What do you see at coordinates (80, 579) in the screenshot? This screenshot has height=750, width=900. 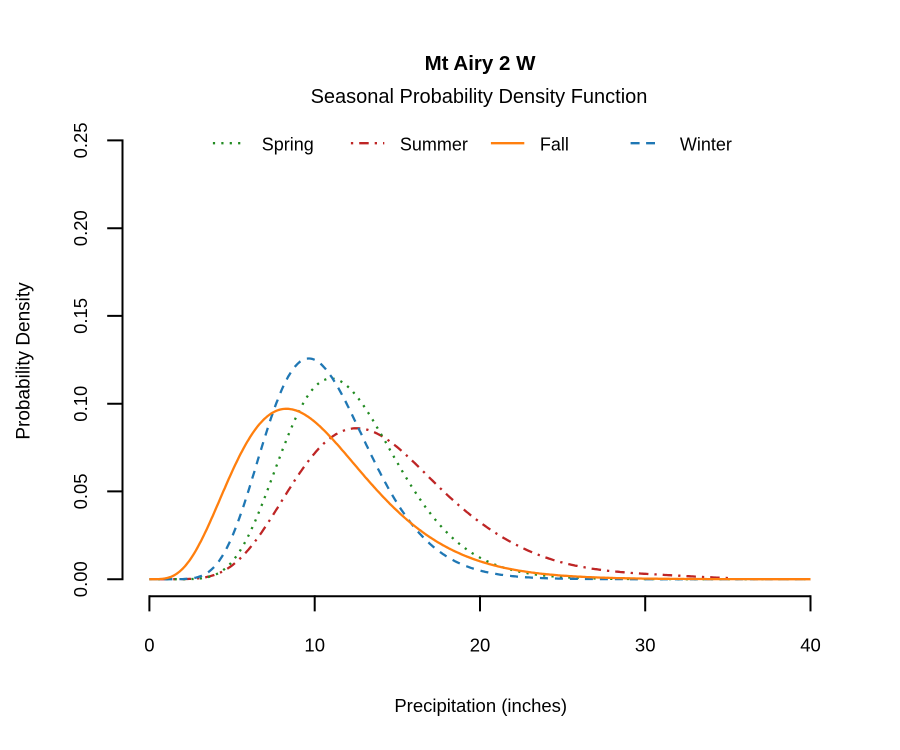 I see `svg-text: 0.00` at bounding box center [80, 579].